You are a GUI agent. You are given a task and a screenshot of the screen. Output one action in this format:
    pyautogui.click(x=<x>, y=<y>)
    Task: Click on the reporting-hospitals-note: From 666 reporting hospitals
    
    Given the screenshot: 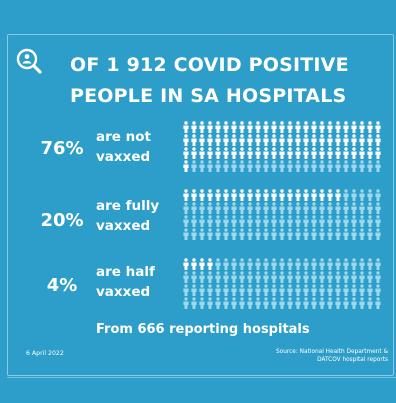 What is the action you would take?
    pyautogui.click(x=203, y=329)
    